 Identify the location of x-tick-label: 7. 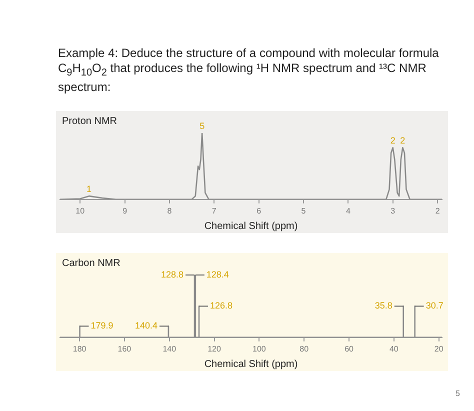
(214, 211).